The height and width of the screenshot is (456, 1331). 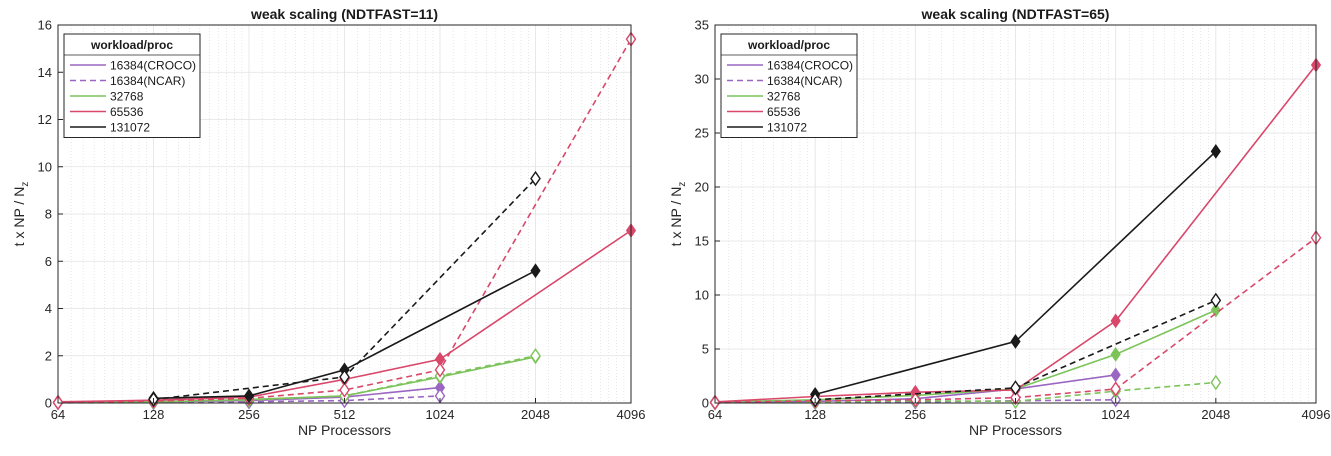 I want to click on y-tick-label: 12, so click(x=45, y=119).